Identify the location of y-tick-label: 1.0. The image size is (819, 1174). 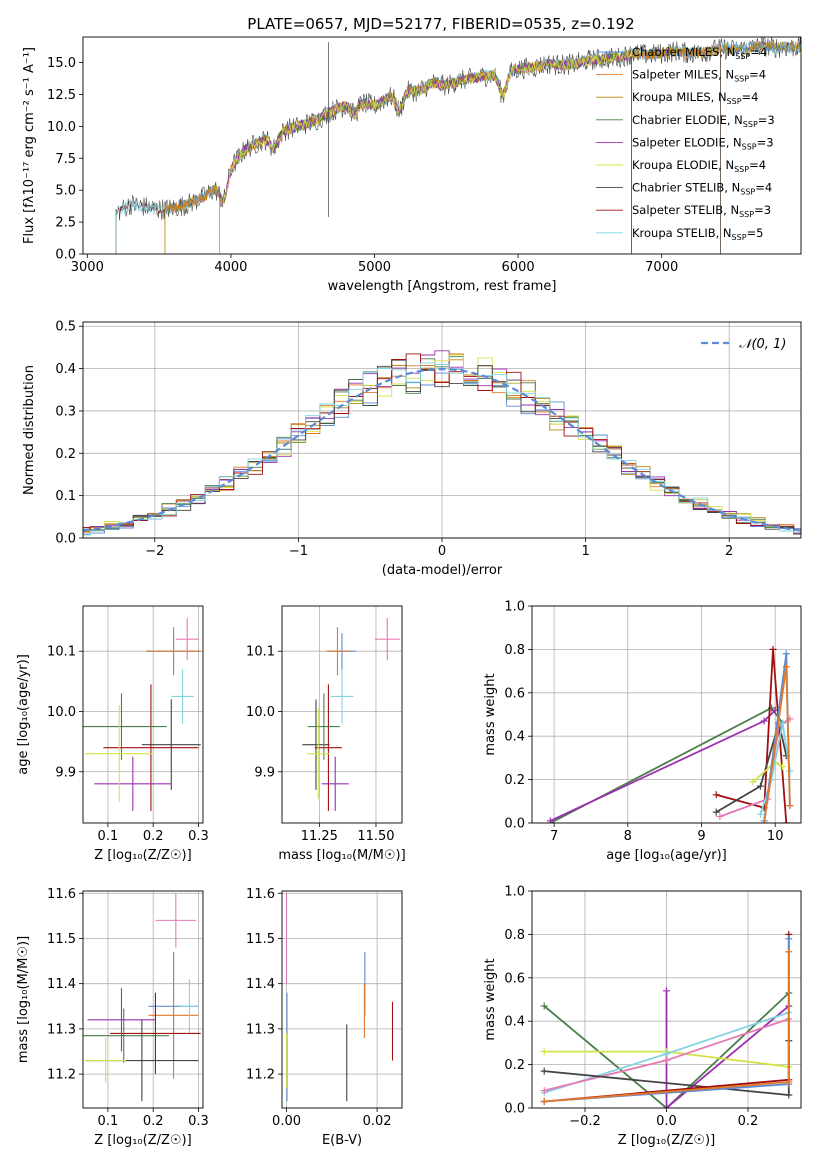
(514, 607).